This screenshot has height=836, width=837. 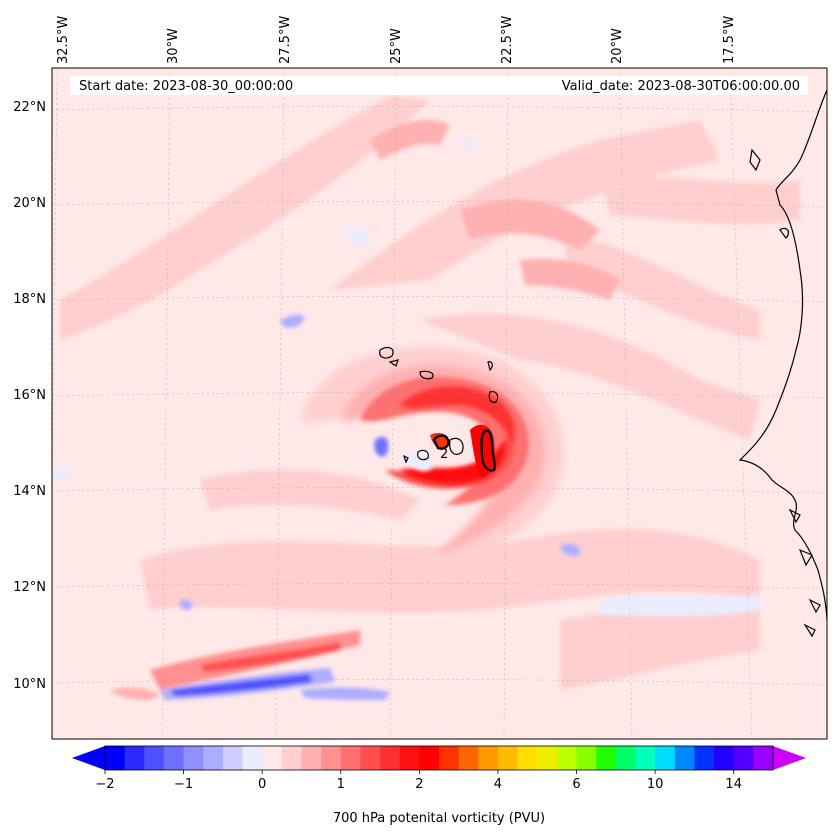 What do you see at coordinates (29, 203) in the screenshot?
I see `lat-label: 20°N` at bounding box center [29, 203].